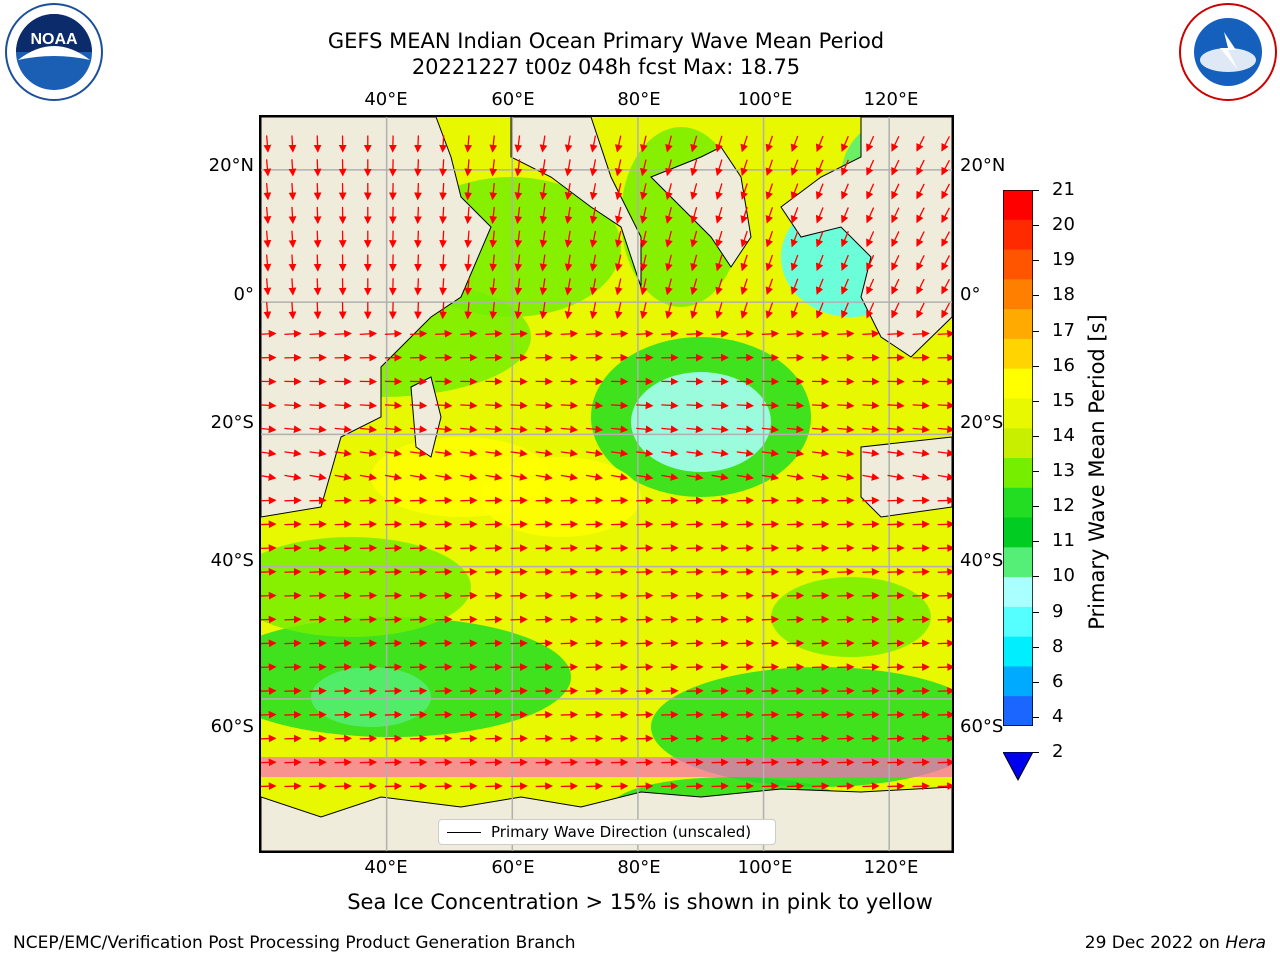  What do you see at coordinates (621, 832) in the screenshot?
I see `legend-label: Primary Wave Direction (unscaled)` at bounding box center [621, 832].